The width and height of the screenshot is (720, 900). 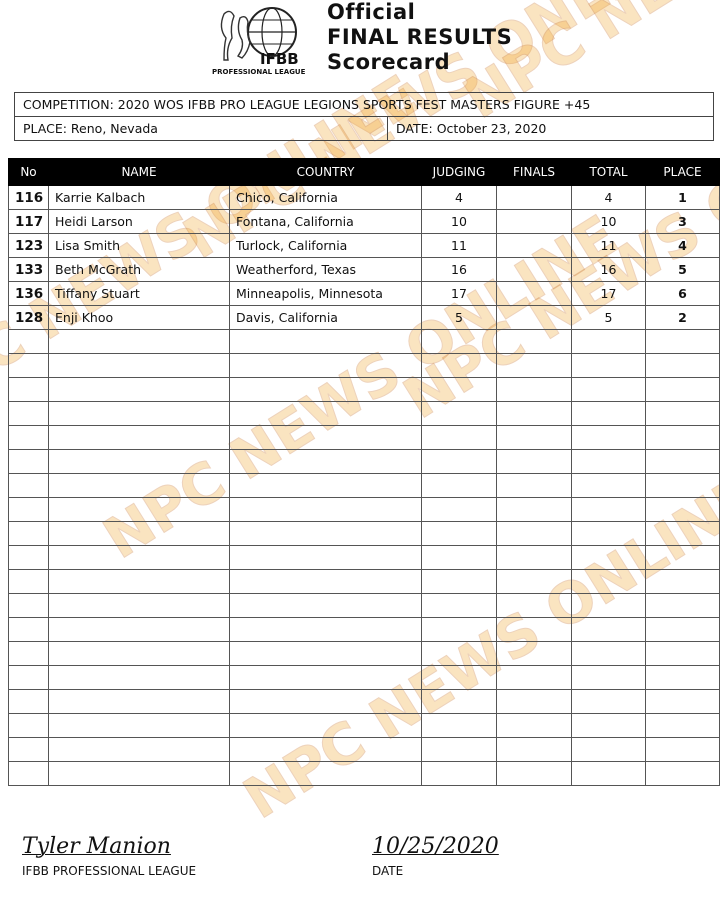 What do you see at coordinates (682, 197) in the screenshot?
I see `cell-place: 1` at bounding box center [682, 197].